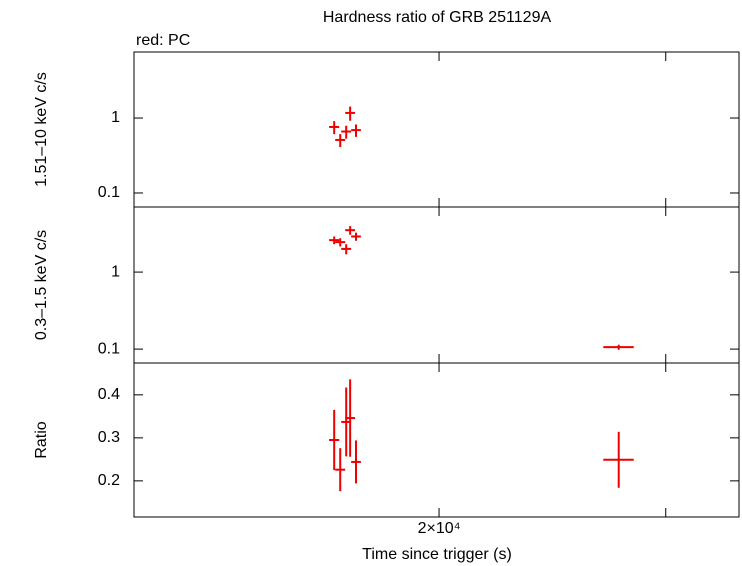  I want to click on legend-text: red: PC, so click(163, 40).